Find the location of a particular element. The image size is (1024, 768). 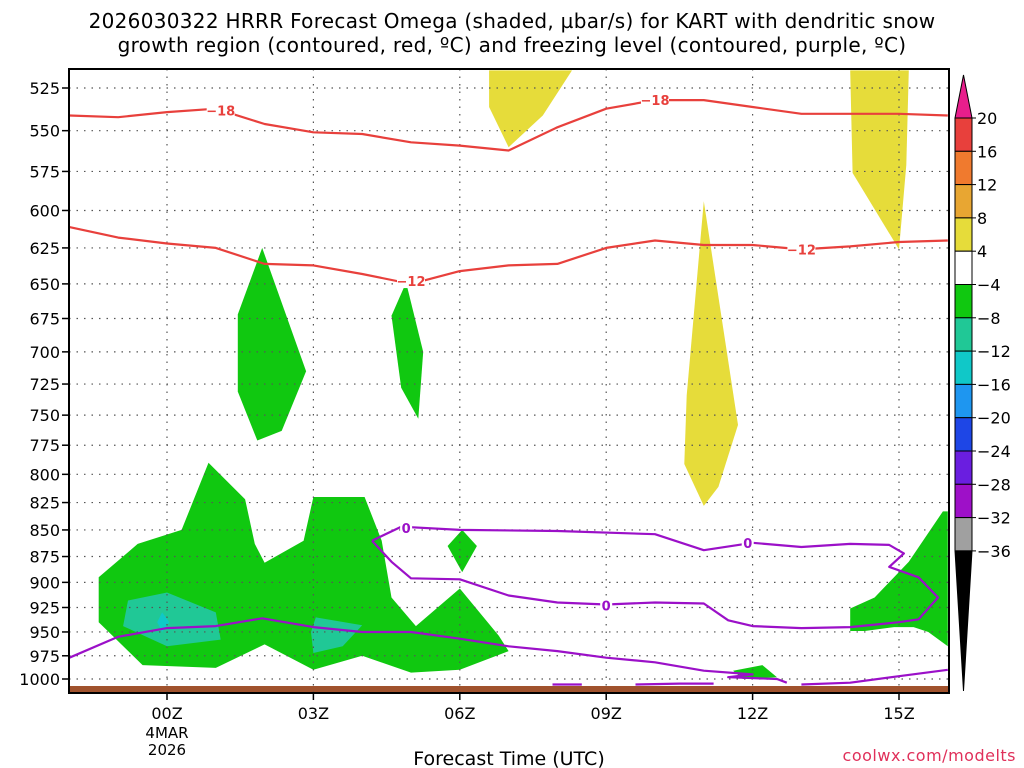

colorbar-label: 4 is located at coordinates (982, 251).